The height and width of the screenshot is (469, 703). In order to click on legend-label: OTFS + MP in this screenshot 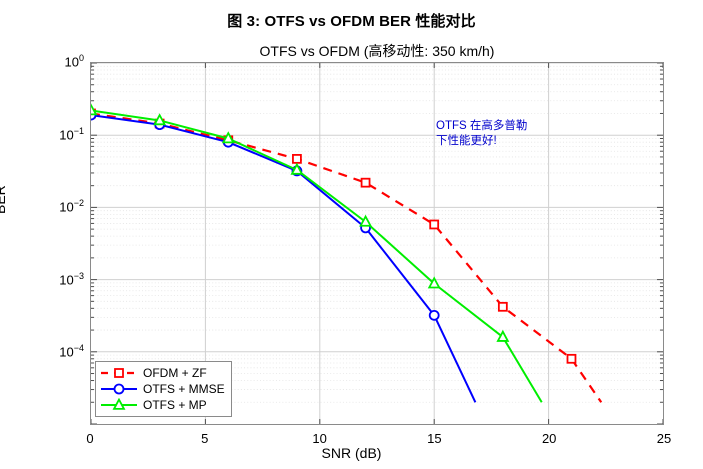, I will do `click(175, 405)`.